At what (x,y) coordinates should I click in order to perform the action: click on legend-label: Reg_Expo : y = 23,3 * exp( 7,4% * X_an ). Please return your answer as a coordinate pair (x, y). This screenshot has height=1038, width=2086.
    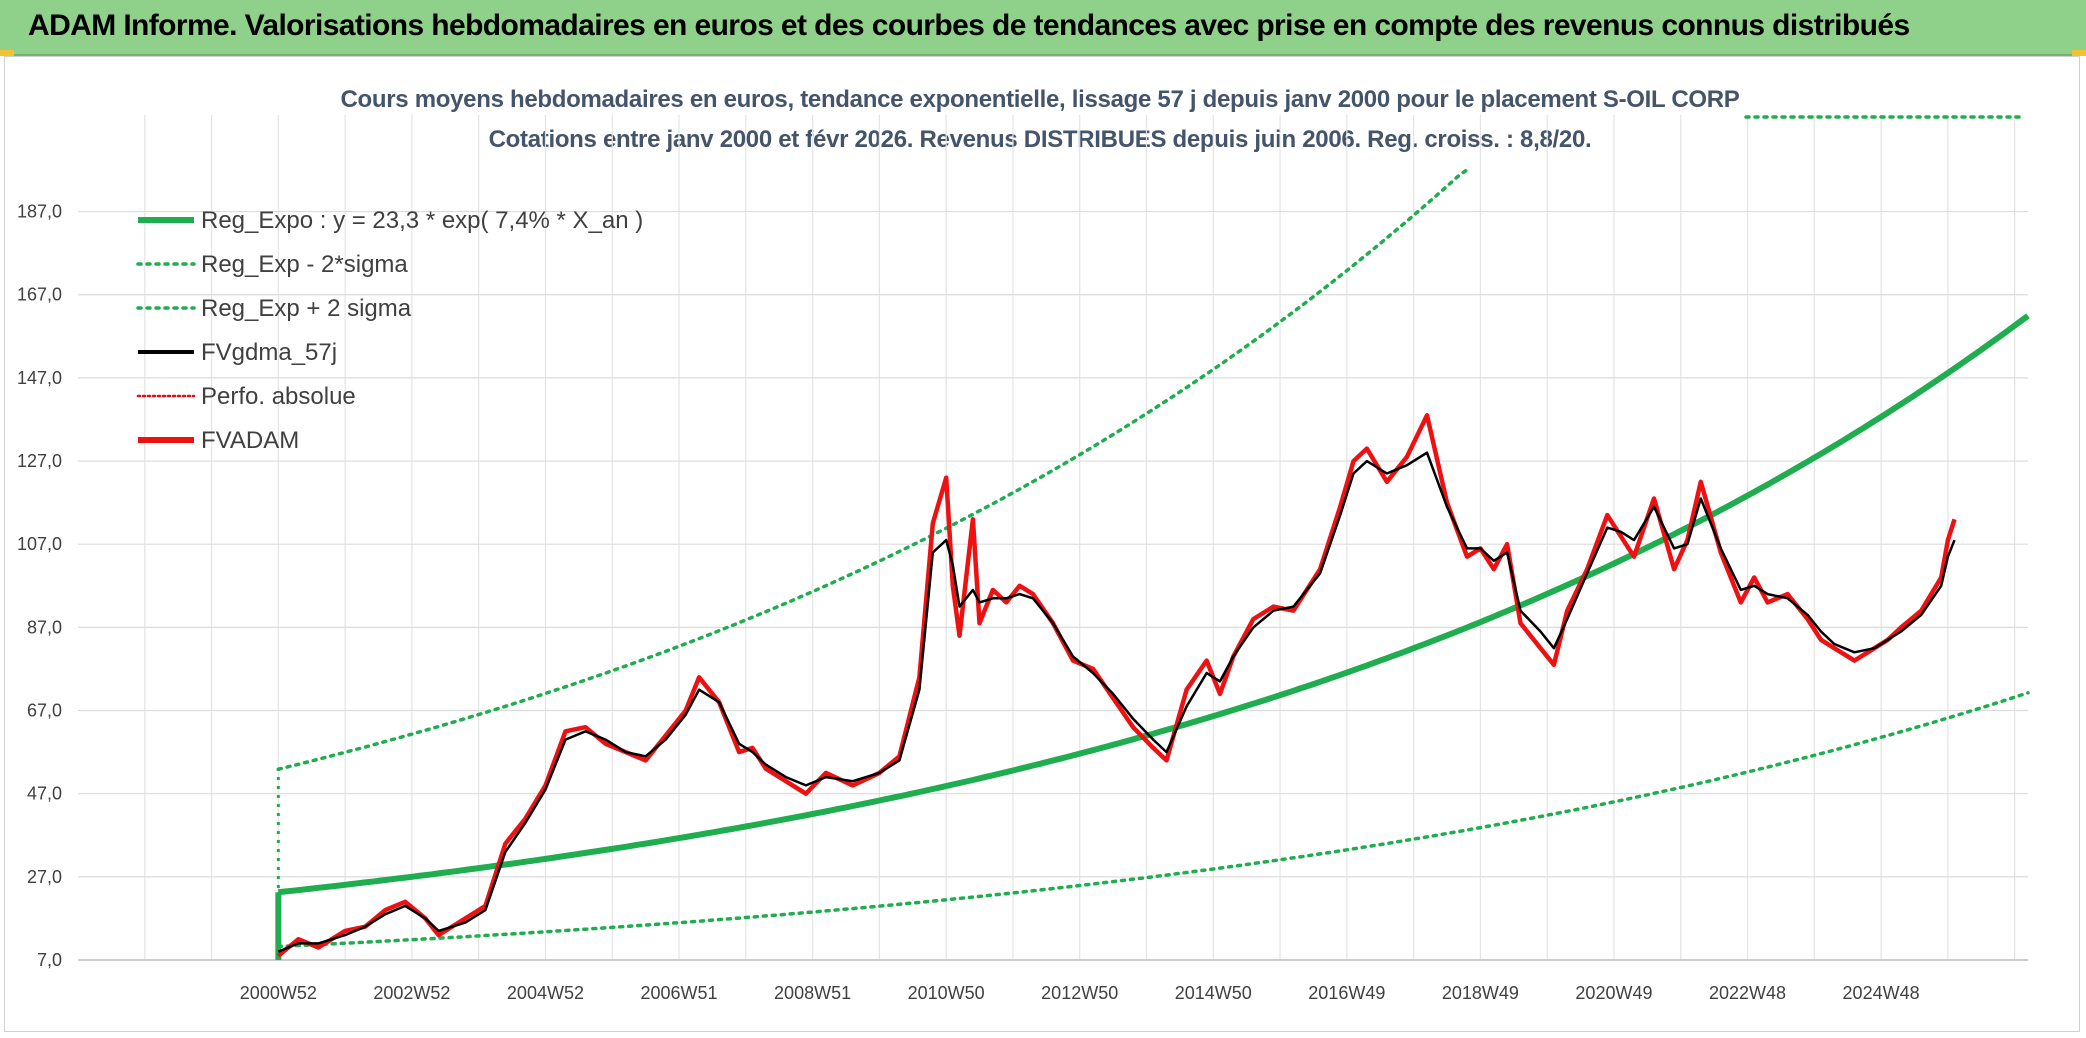
    Looking at the image, I should click on (422, 220).